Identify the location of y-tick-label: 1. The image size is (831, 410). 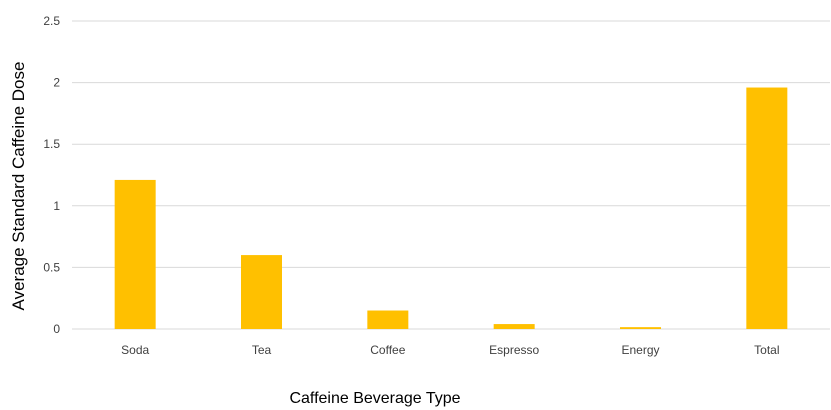
(56, 206).